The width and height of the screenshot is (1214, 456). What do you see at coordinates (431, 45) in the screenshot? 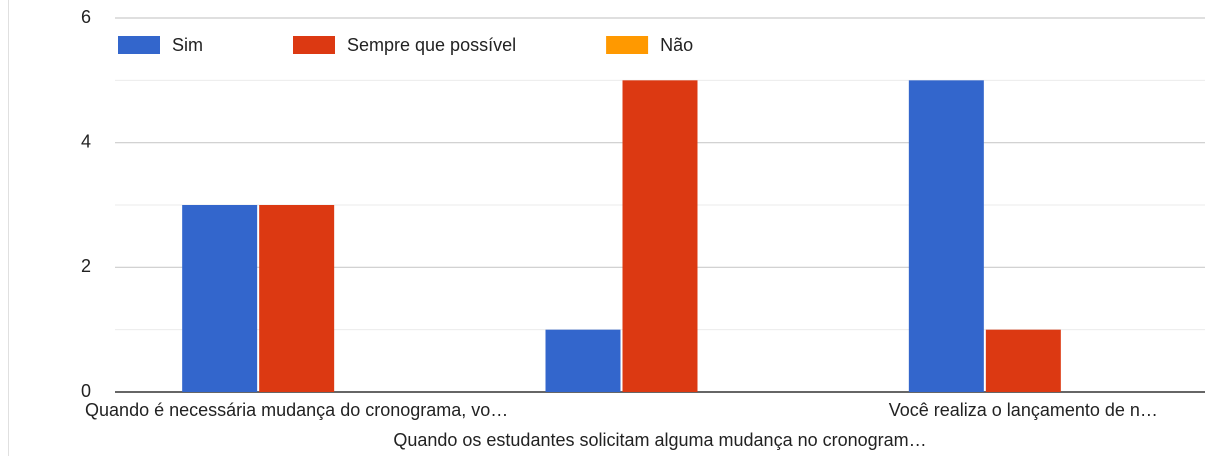
I see `legend-label: Sempre que possível` at bounding box center [431, 45].